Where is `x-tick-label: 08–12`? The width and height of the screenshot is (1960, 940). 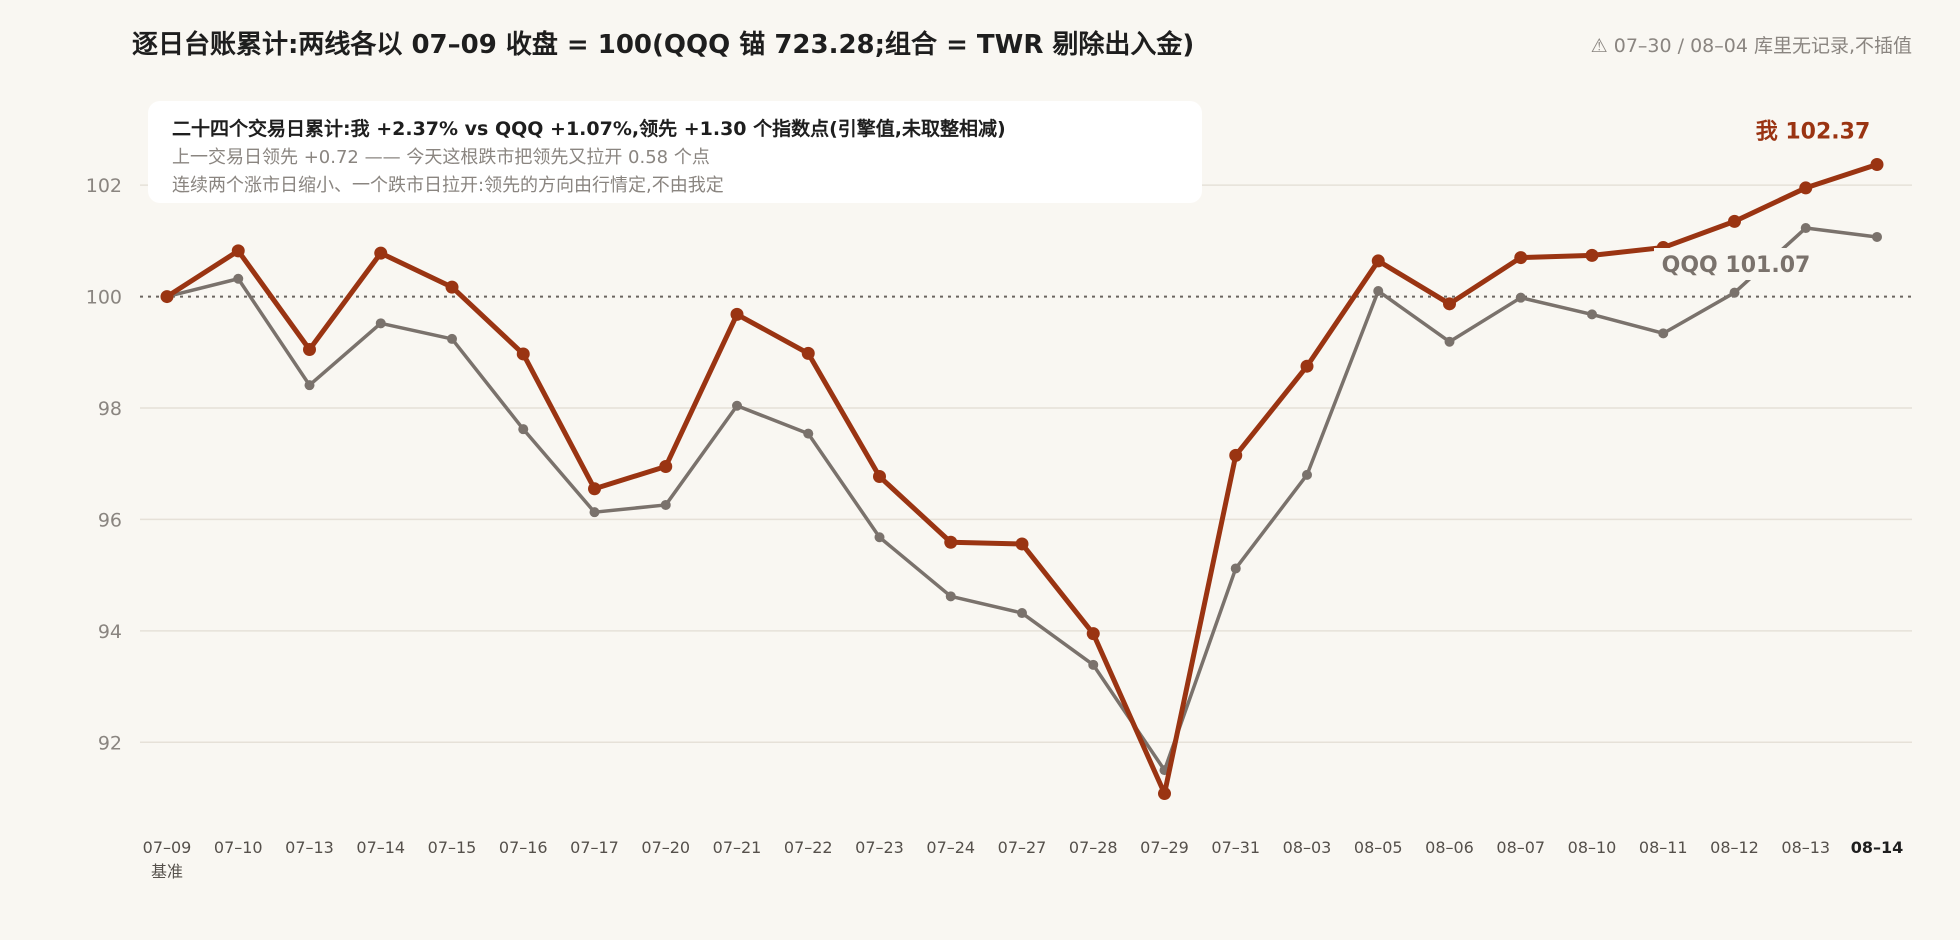 x-tick-label: 08–12 is located at coordinates (1734, 847).